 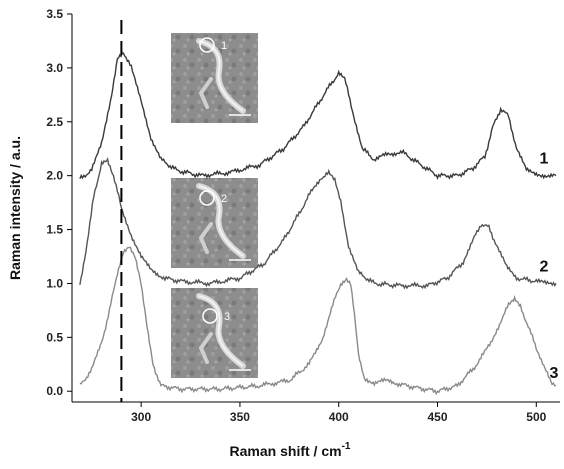 What do you see at coordinates (54, 14) in the screenshot?
I see `y-tick-label: 3.5` at bounding box center [54, 14].